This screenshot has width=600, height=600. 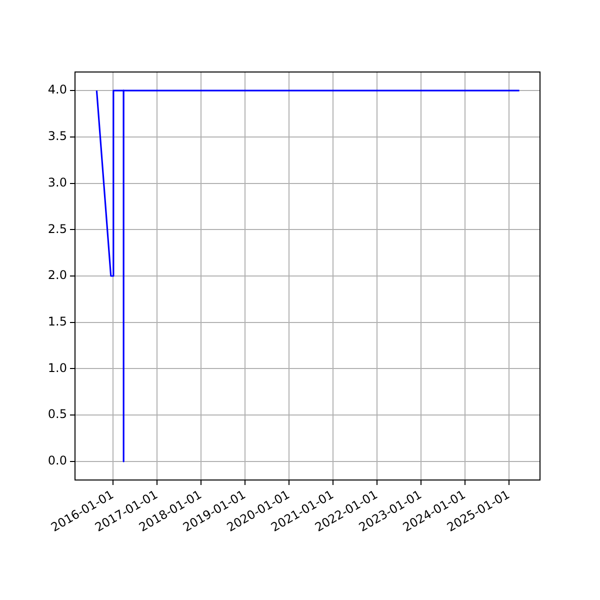 What do you see at coordinates (57, 414) in the screenshot?
I see `y-tick-label: 0.5` at bounding box center [57, 414].